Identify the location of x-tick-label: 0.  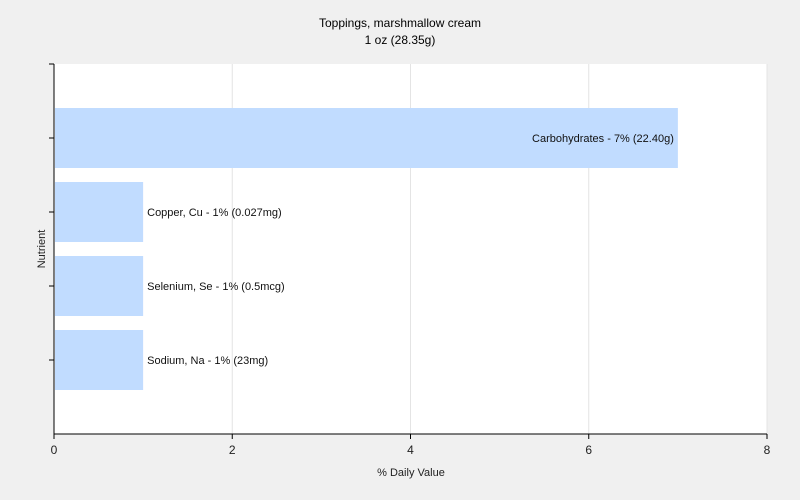
(54, 450).